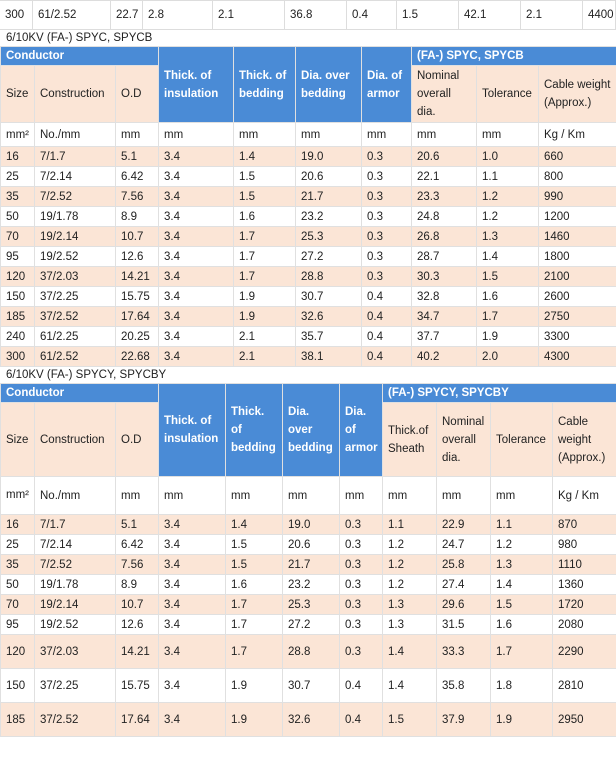  Describe the element at coordinates (583, 544) in the screenshot. I see `table-cell: 980` at that location.